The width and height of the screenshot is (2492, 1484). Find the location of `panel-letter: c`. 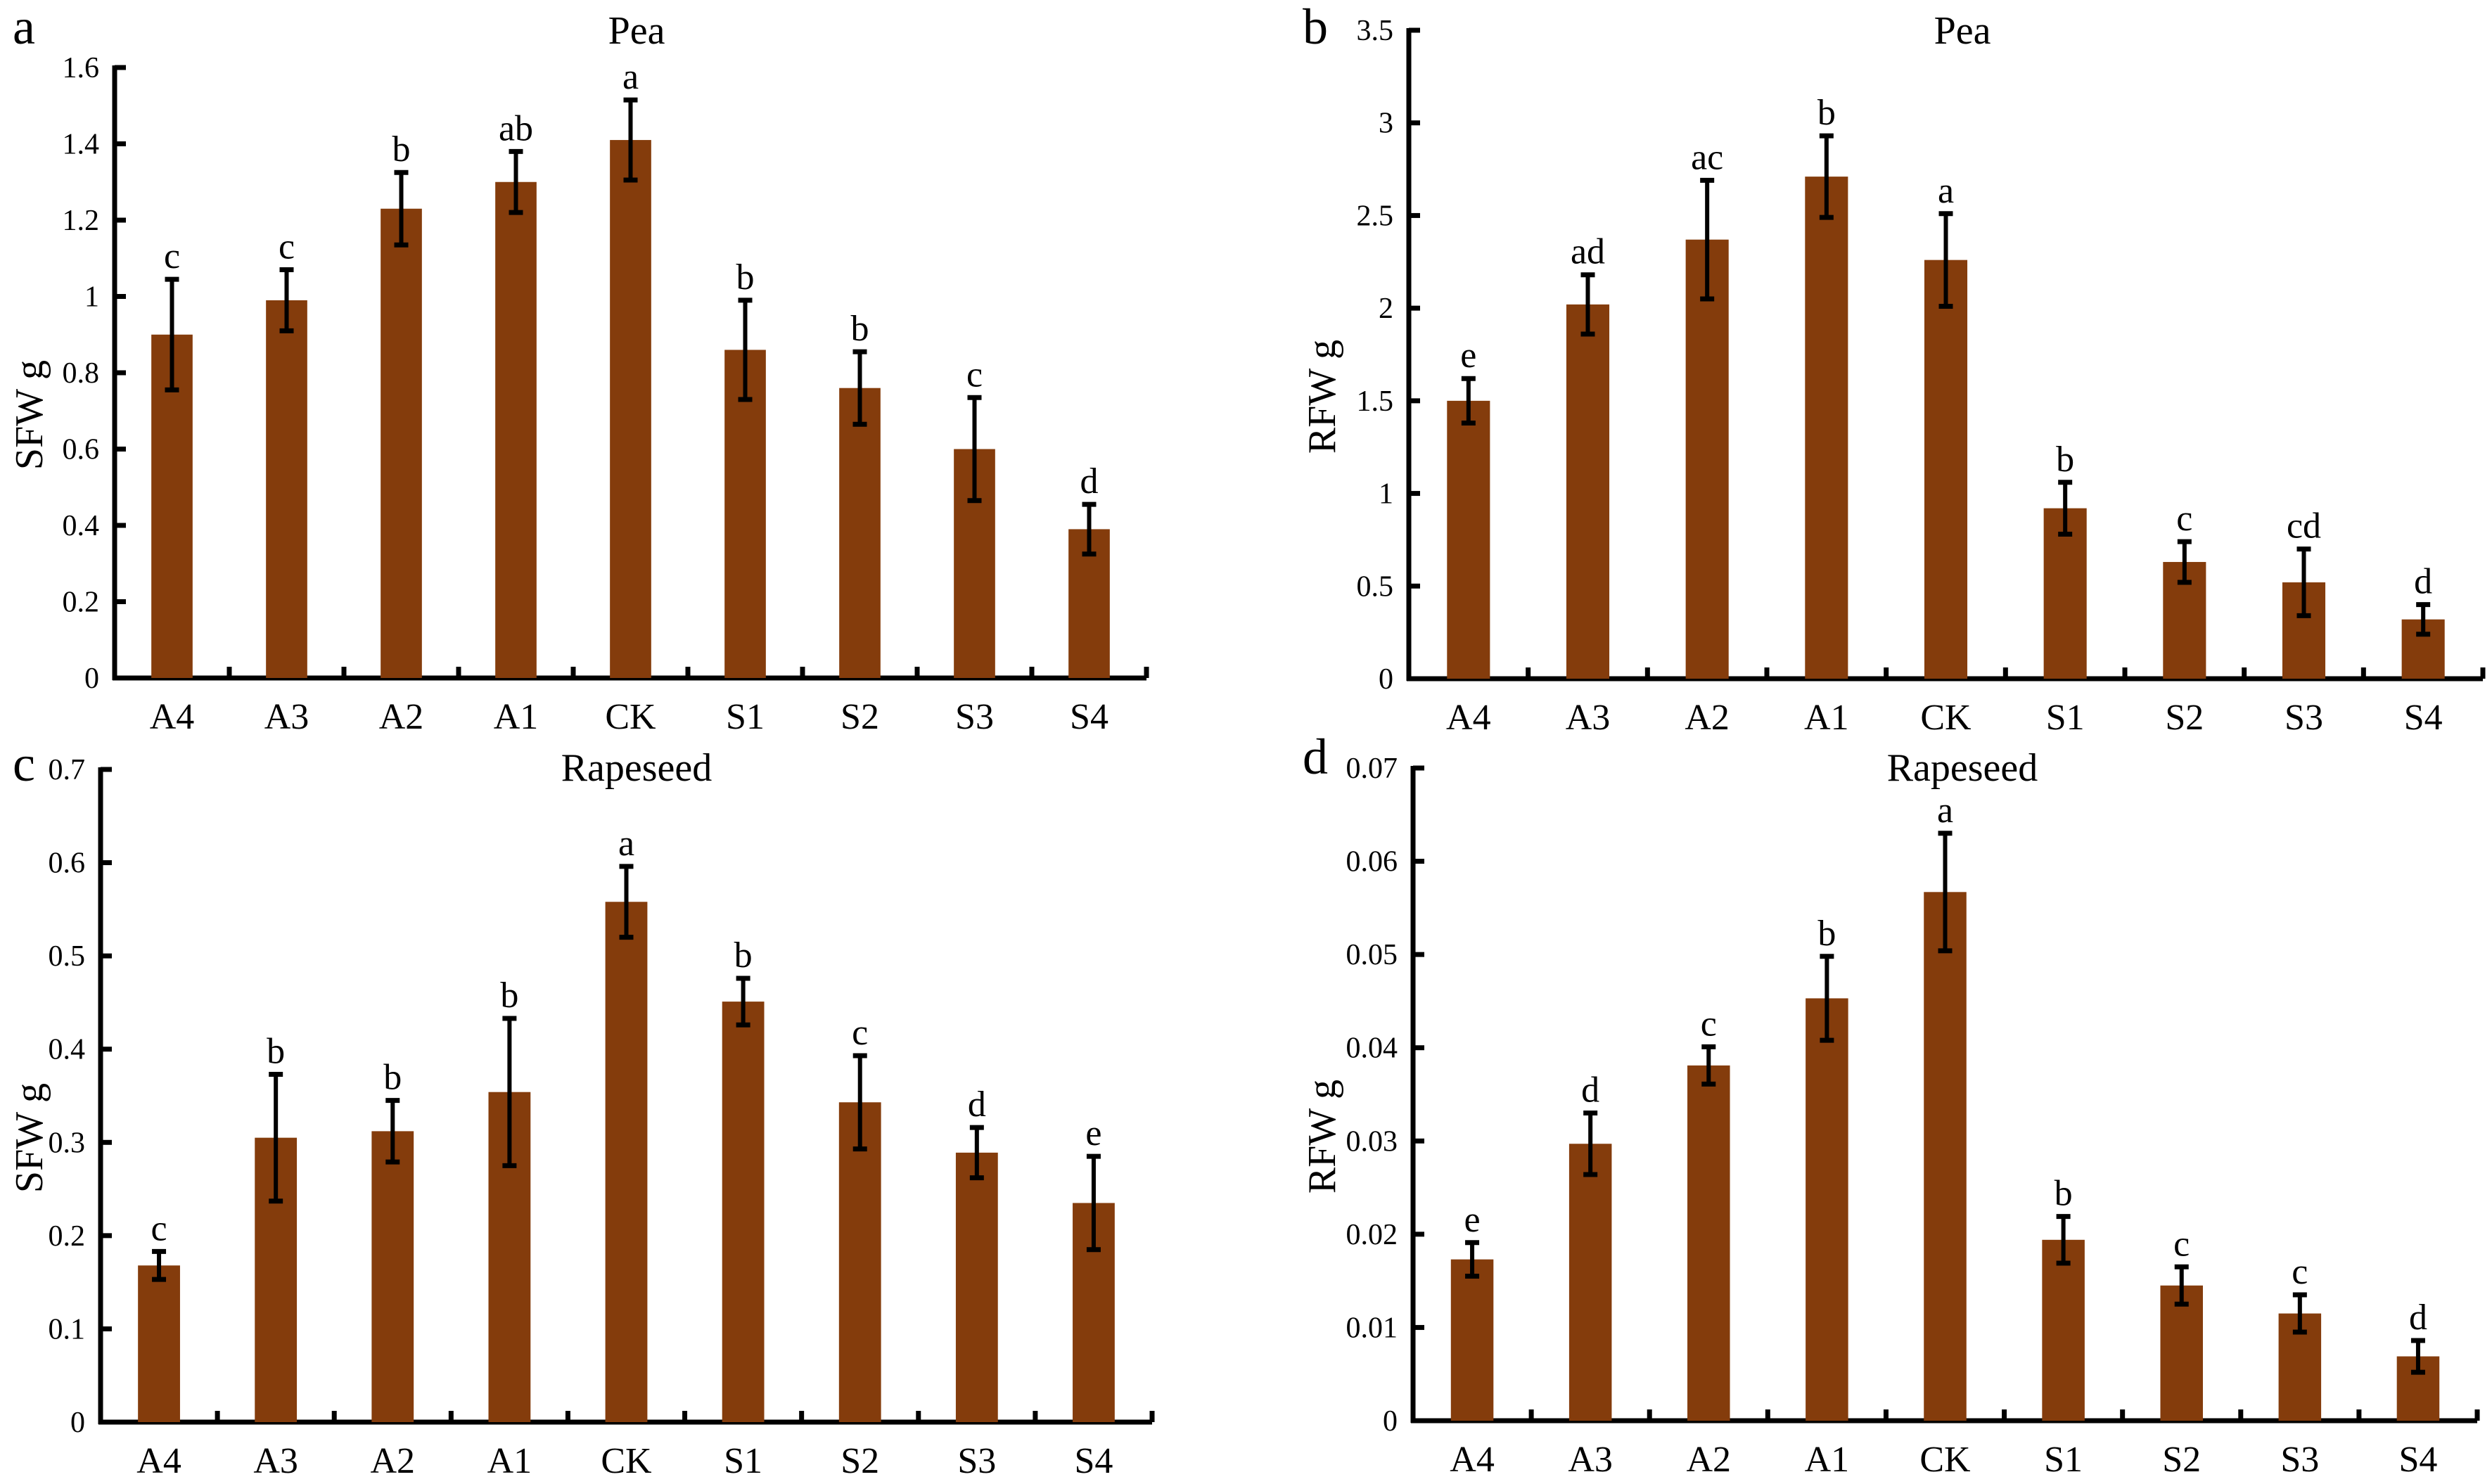

panel-letter: c is located at coordinates (24, 764).